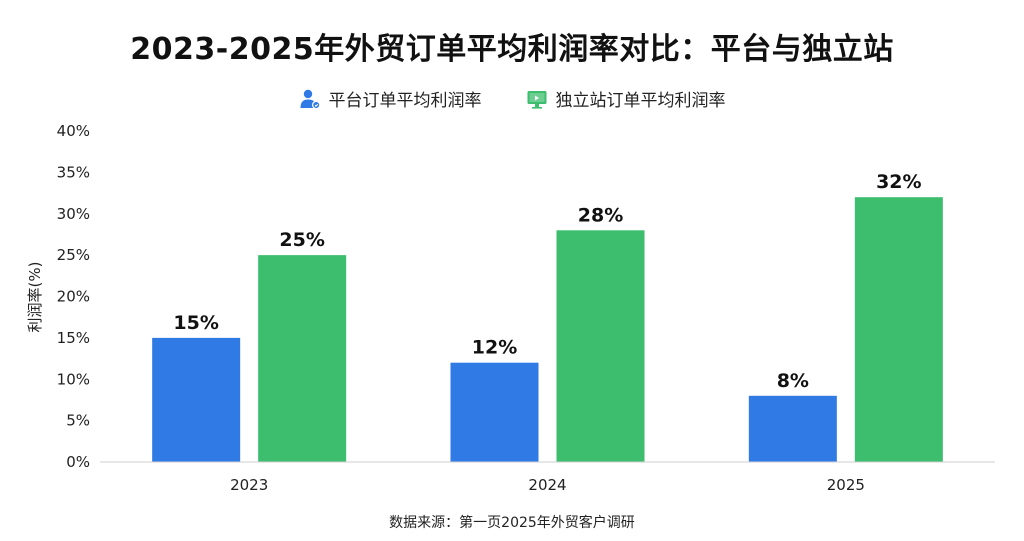  Describe the element at coordinates (249, 485) in the screenshot. I see `x-tick-label: 2023` at that location.